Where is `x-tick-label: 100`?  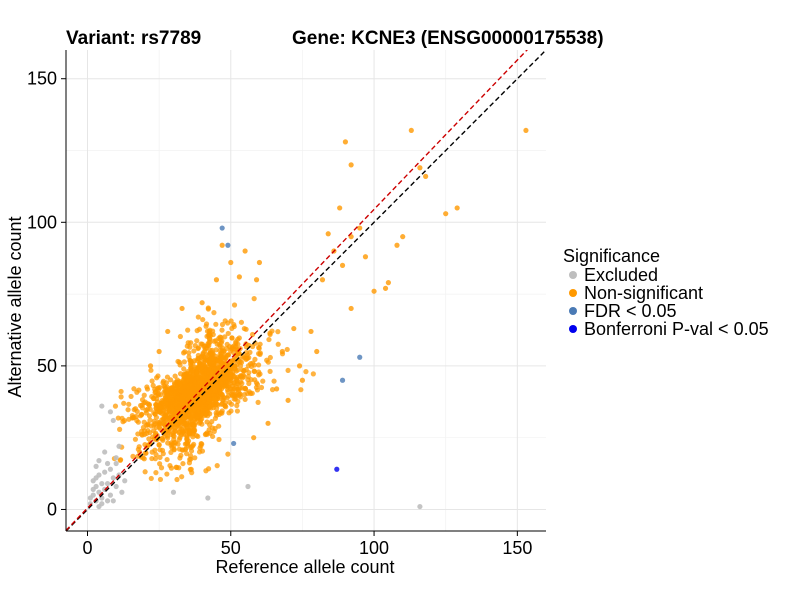 x-tick-label: 100 is located at coordinates (374, 548).